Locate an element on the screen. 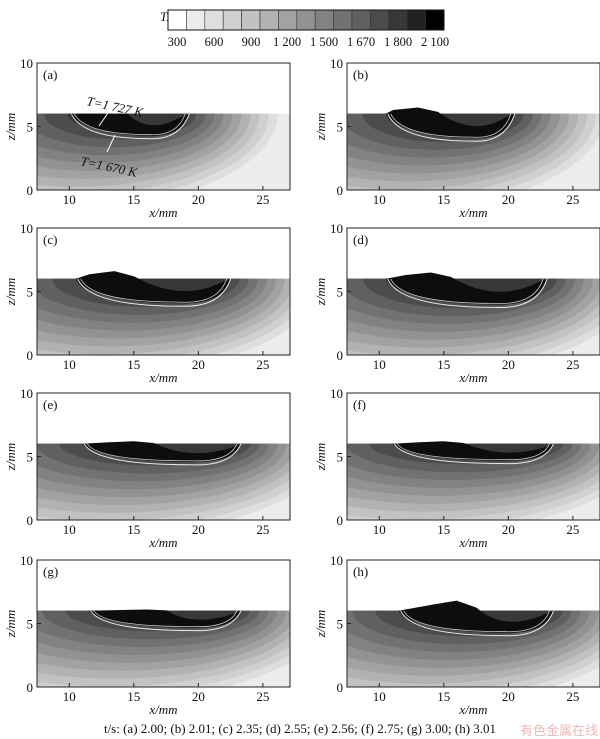  panel-label: (g) is located at coordinates (50, 571).